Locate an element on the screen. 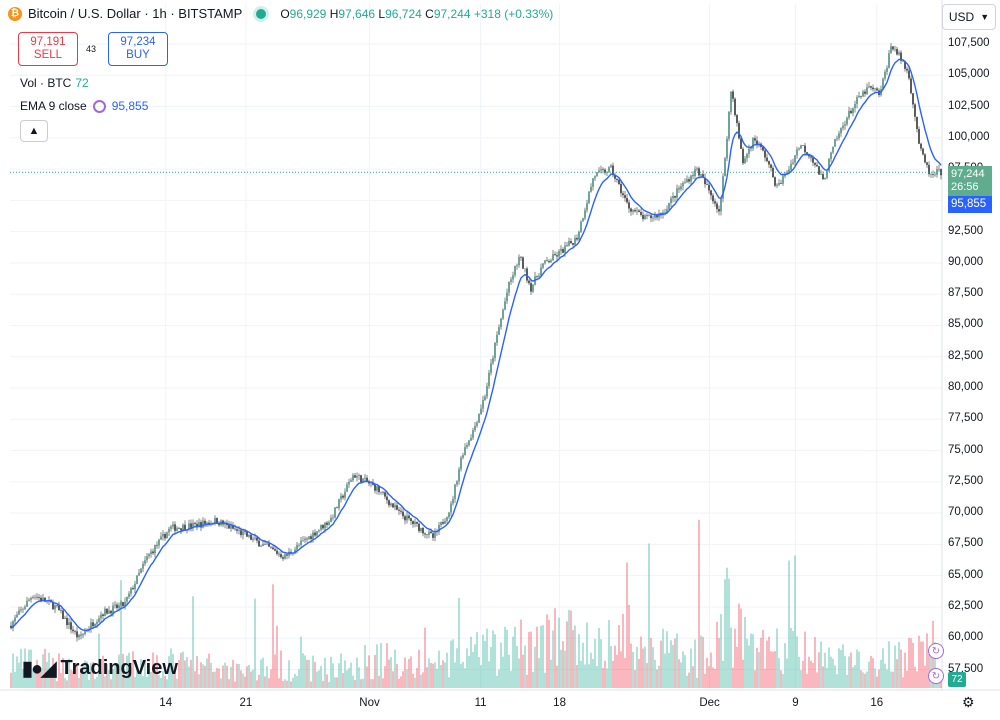 This screenshot has width=1000, height=720. chevron-up-icon: ▲ is located at coordinates (34, 131).